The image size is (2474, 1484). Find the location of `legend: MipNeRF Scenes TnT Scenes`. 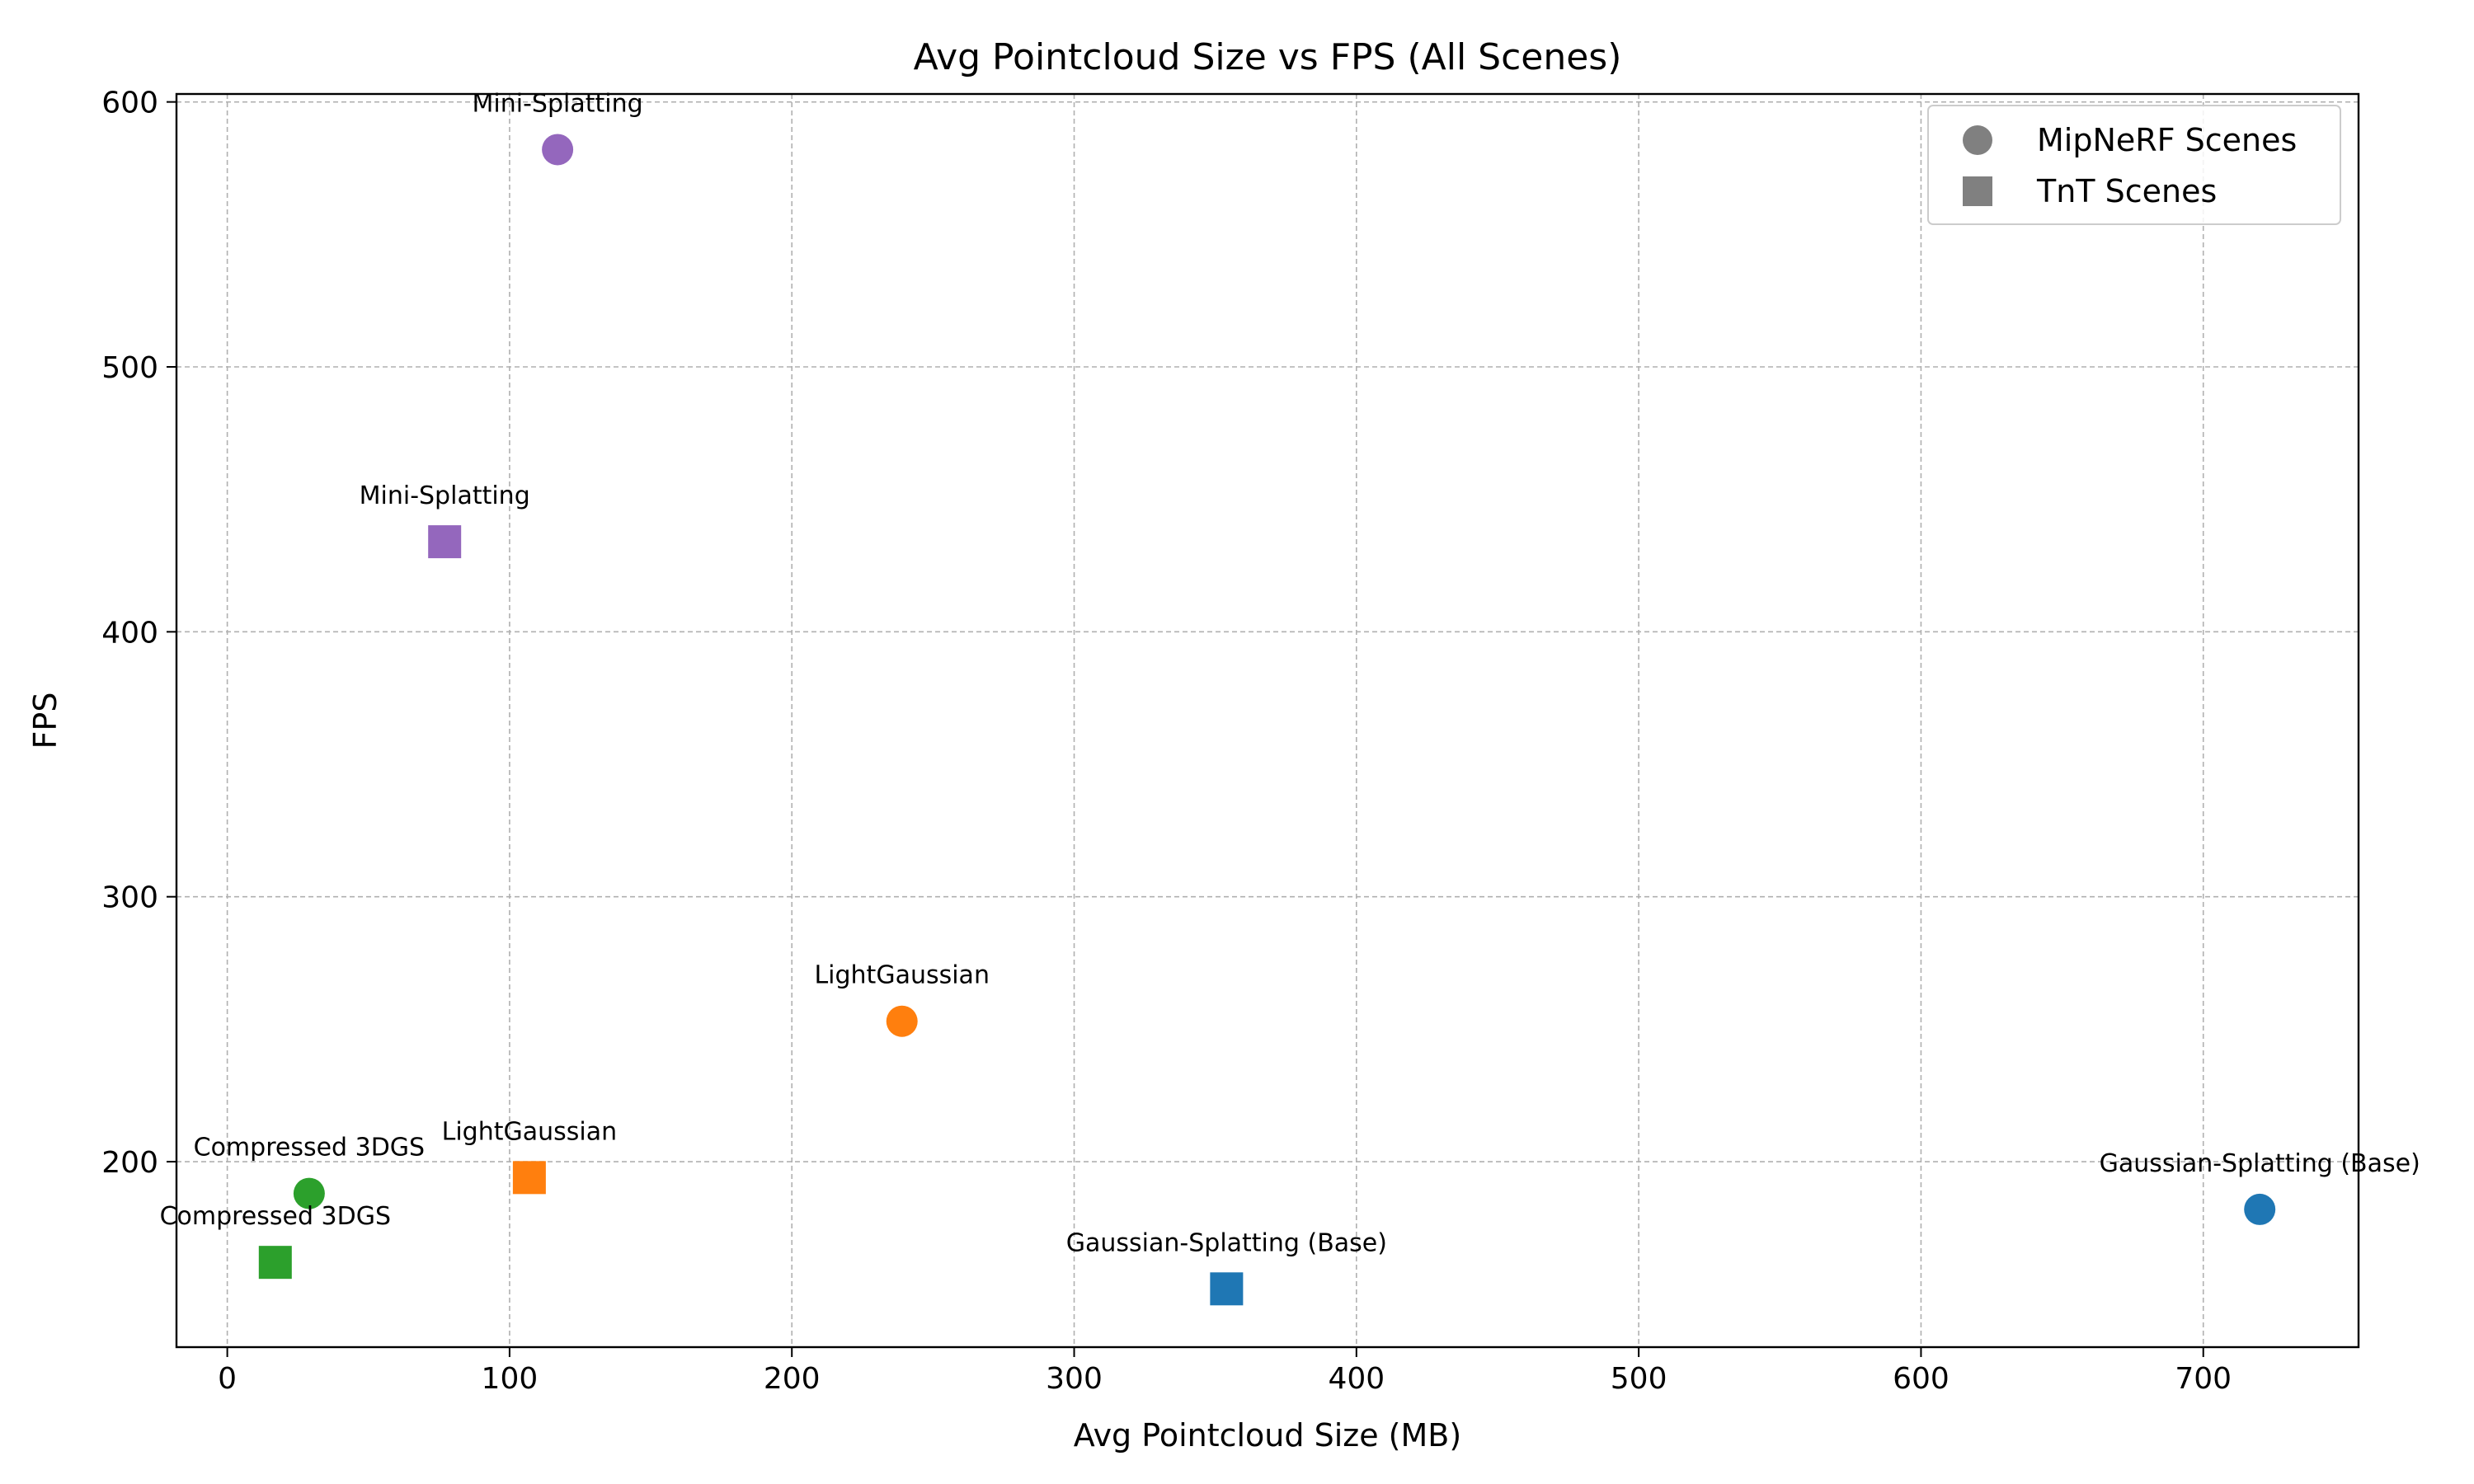

legend: MipNeRF Scenes TnT Scenes is located at coordinates (2134, 165).